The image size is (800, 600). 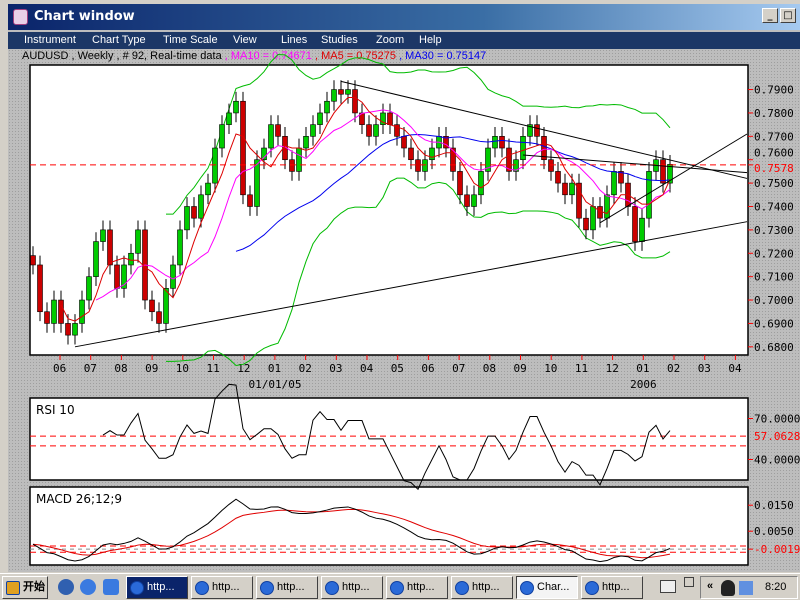 What do you see at coordinates (774, 277) in the screenshot?
I see `y-tick-label: 0.7100` at bounding box center [774, 277].